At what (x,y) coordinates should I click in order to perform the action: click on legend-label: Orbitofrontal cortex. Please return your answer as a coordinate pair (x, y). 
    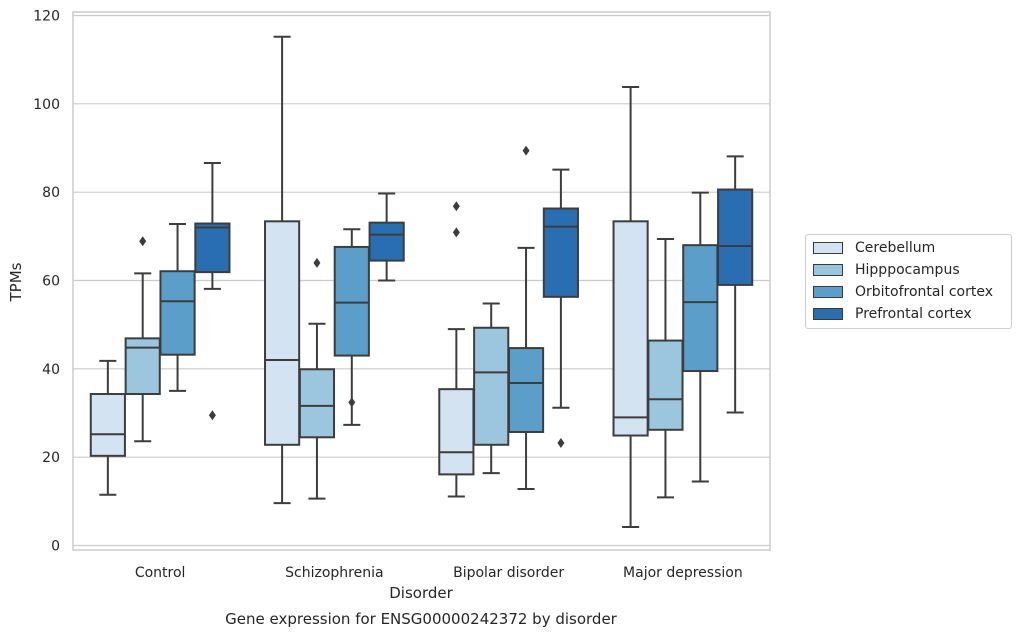
    Looking at the image, I should click on (924, 292).